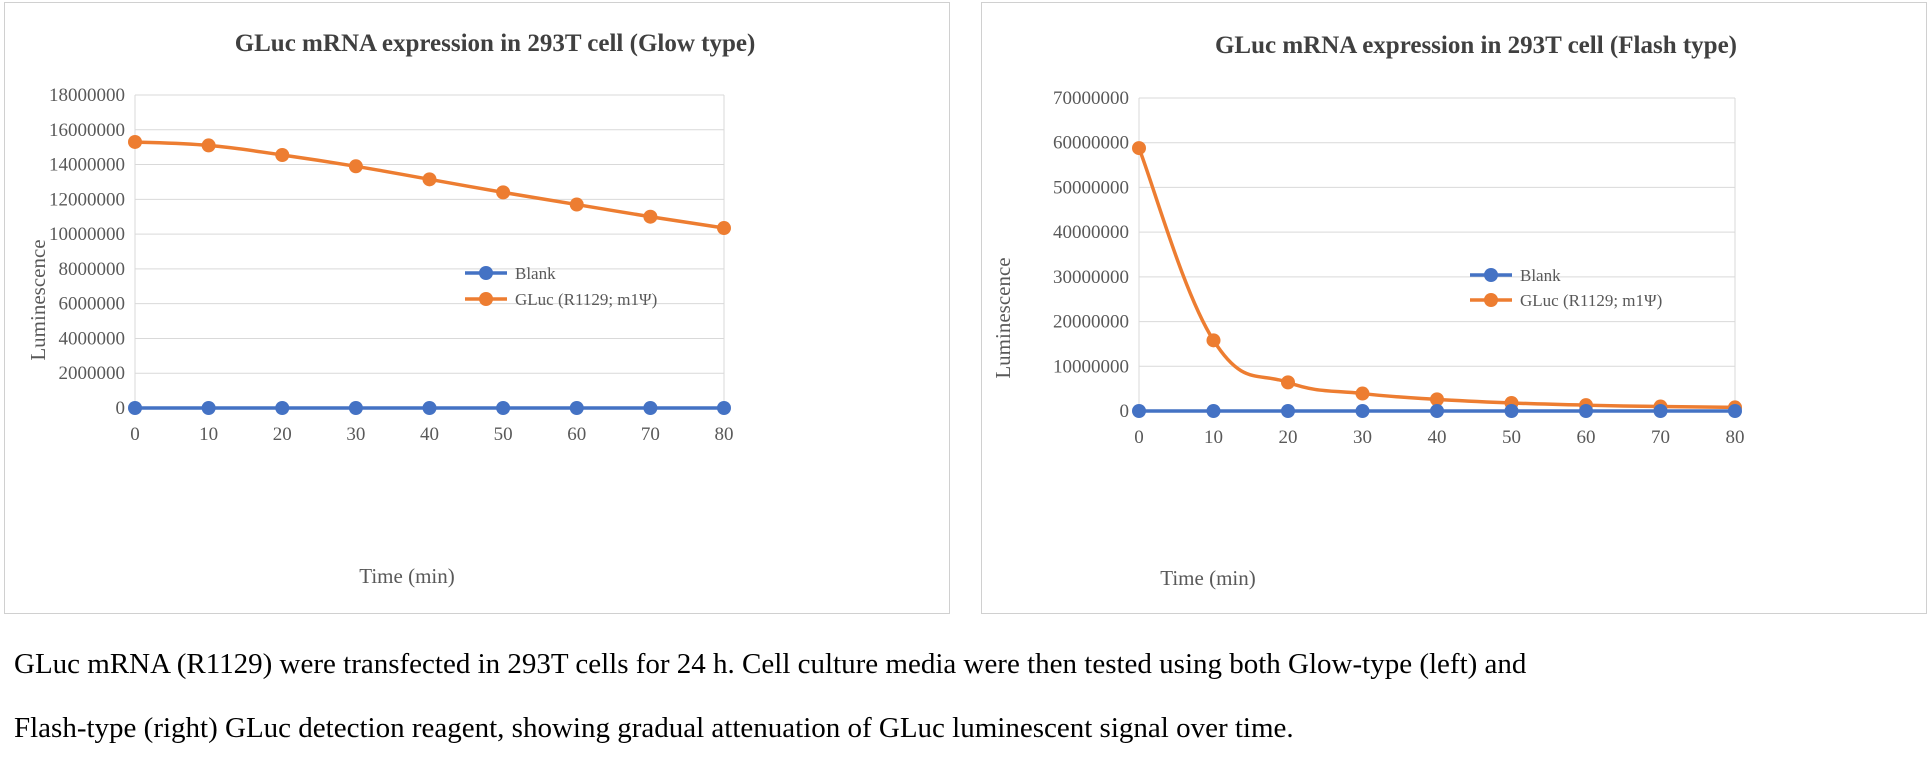  I want to click on y-tick-label: 30000000, so click(1091, 277).